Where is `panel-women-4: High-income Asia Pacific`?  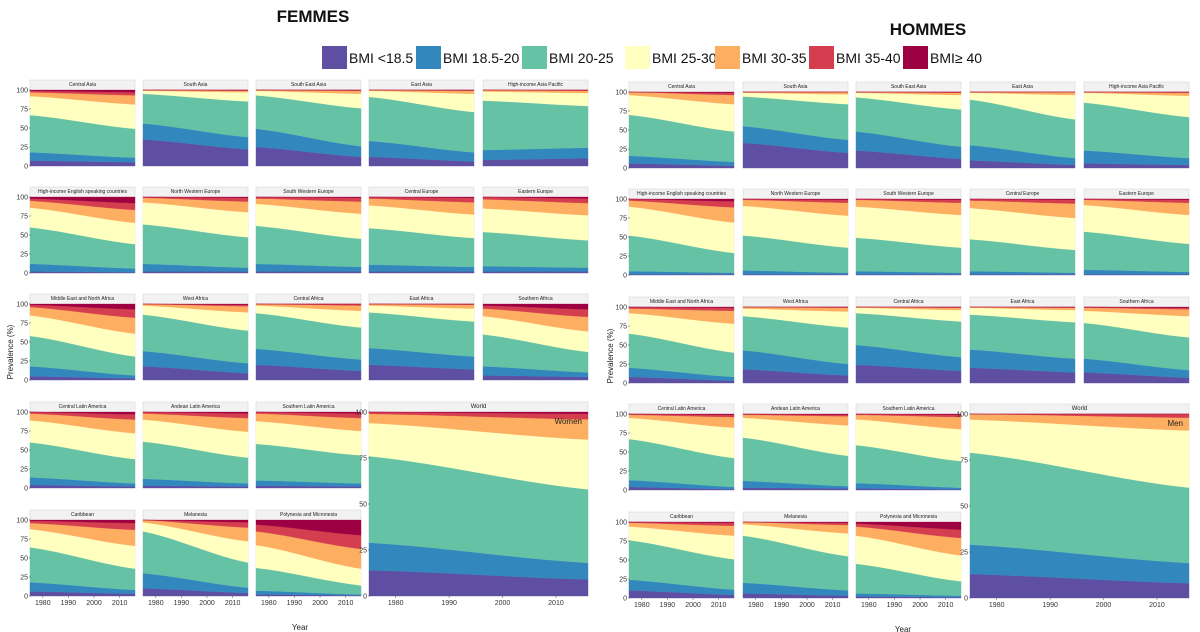
panel-women-4: High-income Asia Pacific is located at coordinates (535, 123).